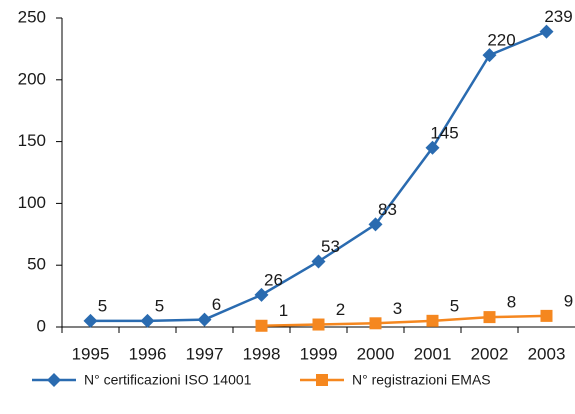 The image size is (575, 414). I want to click on x-tick-label: 1999, so click(319, 353).